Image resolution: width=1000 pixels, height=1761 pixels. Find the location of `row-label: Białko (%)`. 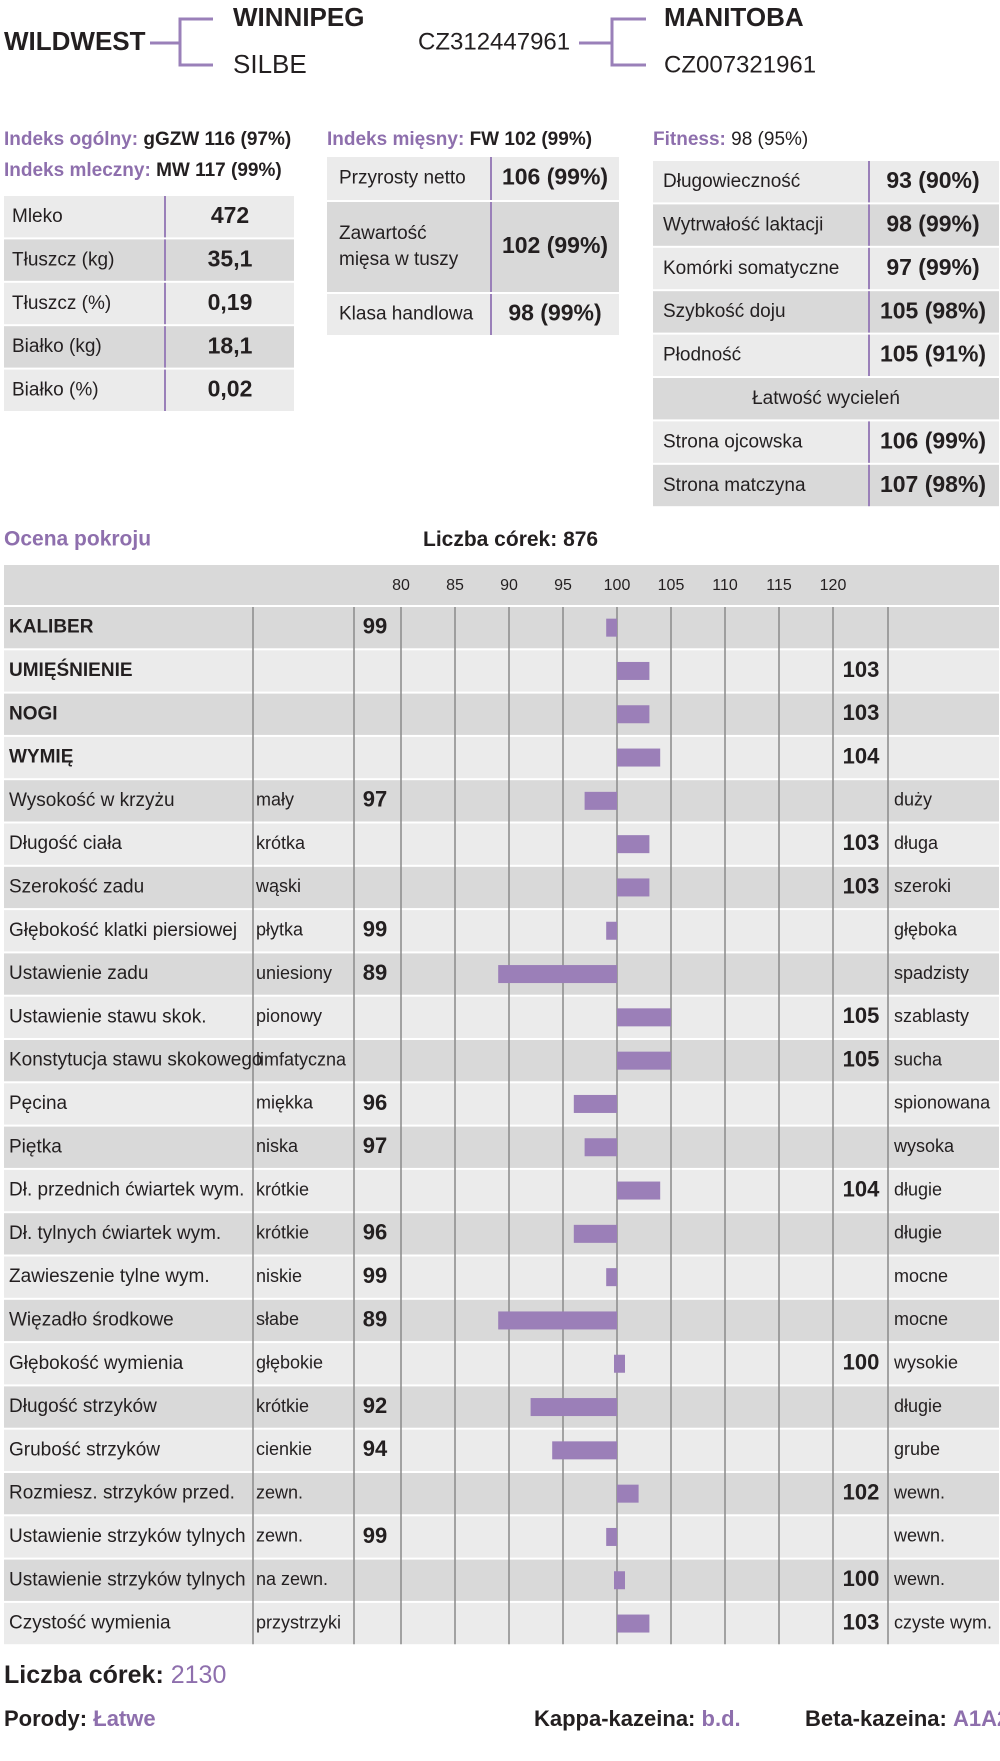

row-label: Białko (%) is located at coordinates (55, 390).